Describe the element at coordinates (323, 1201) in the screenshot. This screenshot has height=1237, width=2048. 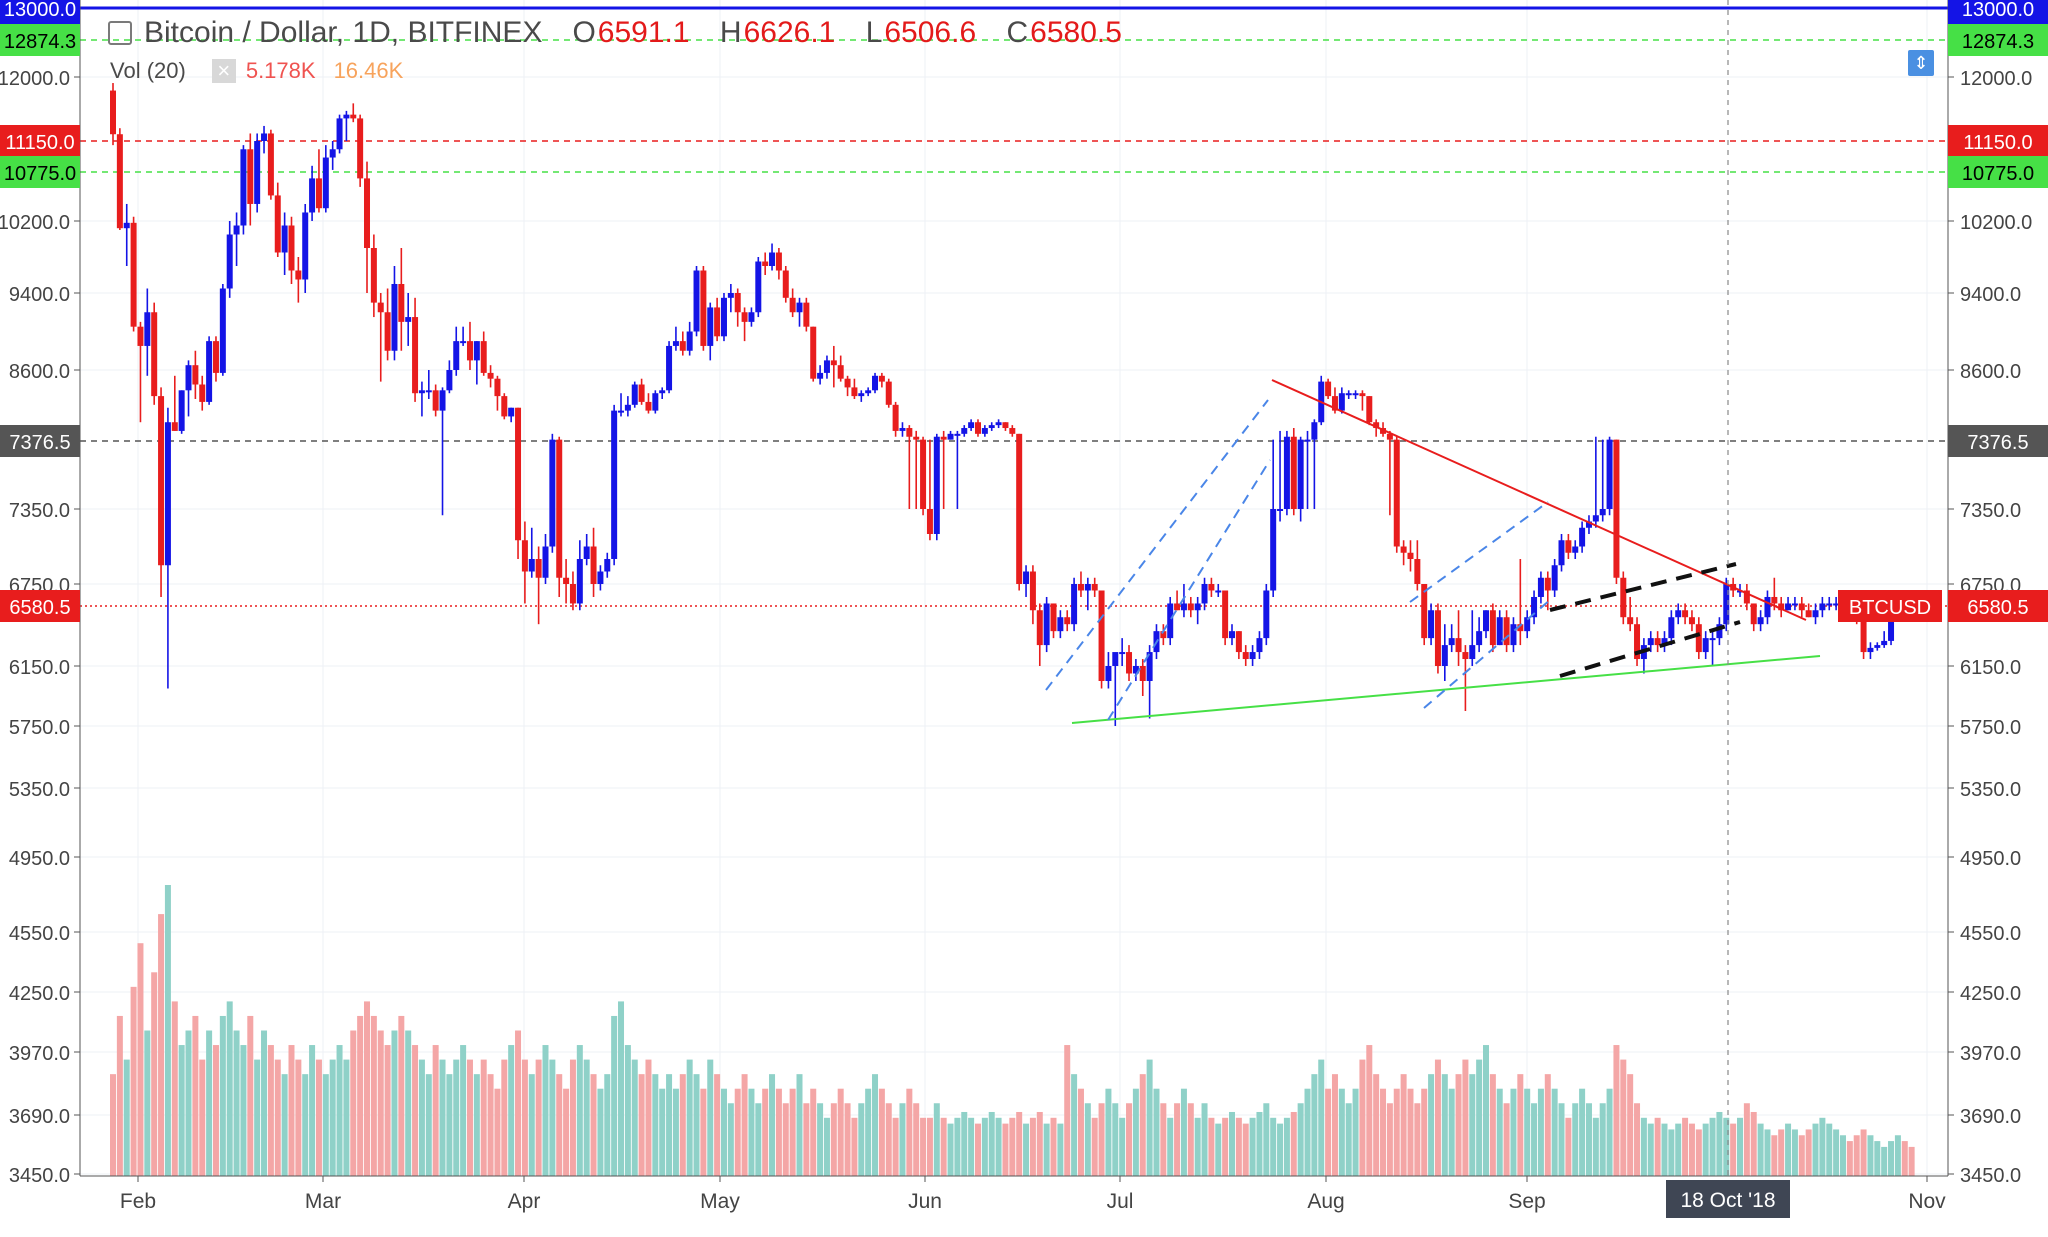
I see `x-tick-label: Mar` at that location.